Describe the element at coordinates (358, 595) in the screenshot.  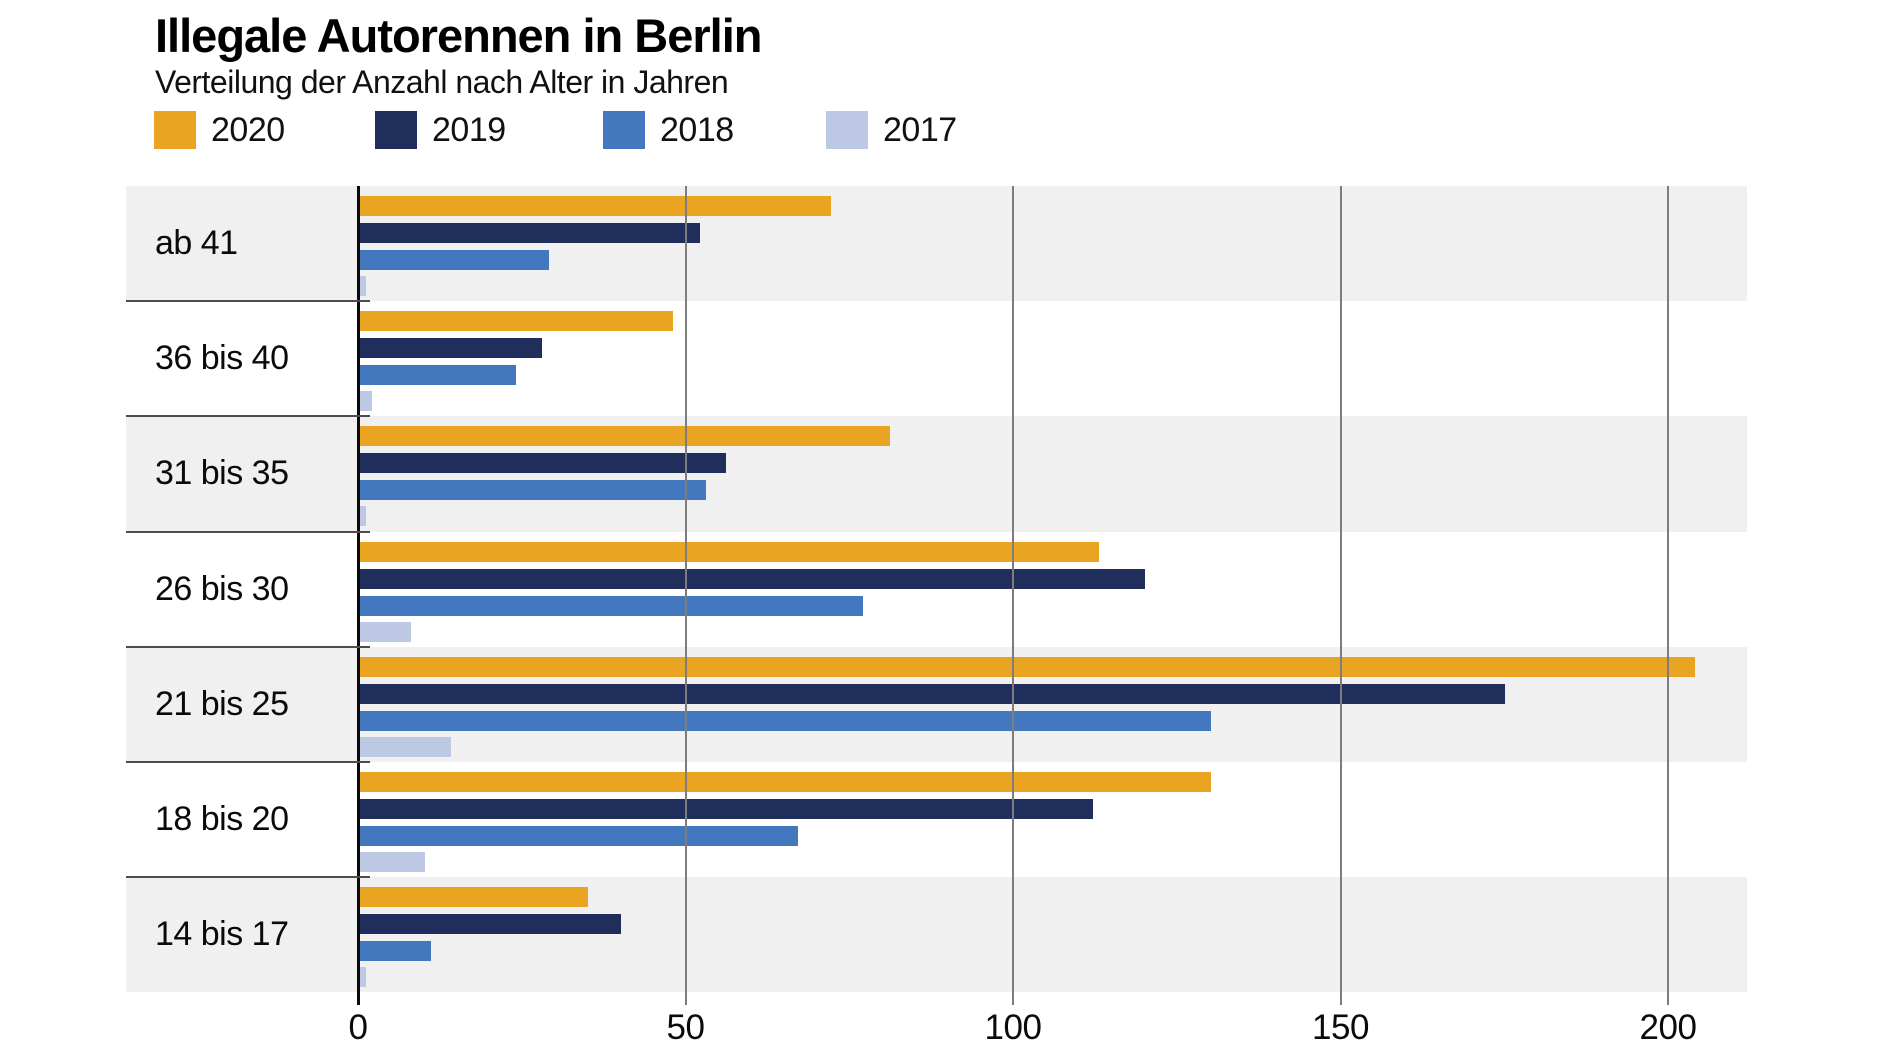
I see `y-axis-zero-line` at that location.